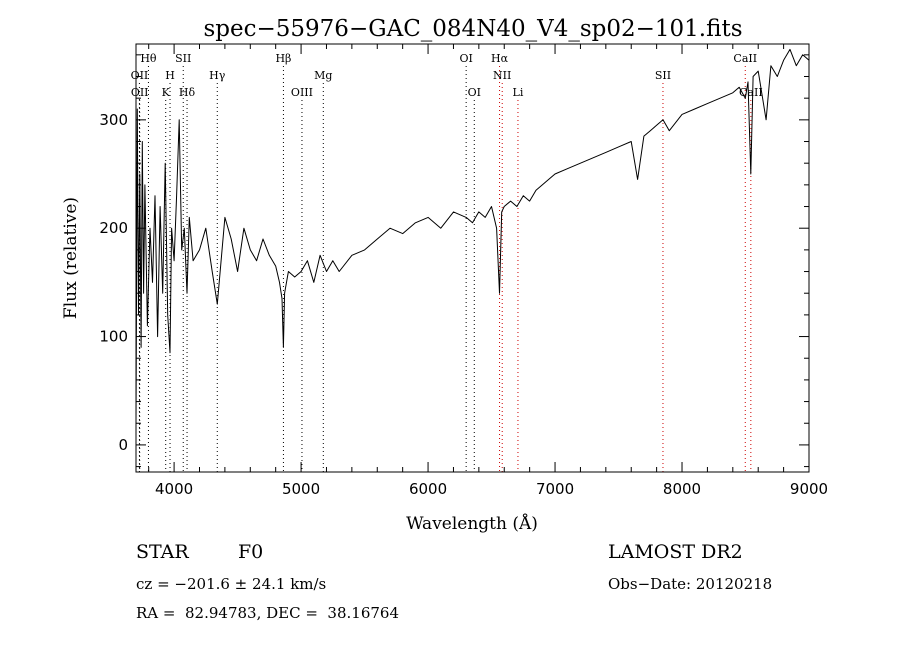 Image resolution: width=900 pixels, height=650 pixels. What do you see at coordinates (268, 613) in the screenshot?
I see `sky-coordinates: RA = 82.94783, DEC = 38.16764` at bounding box center [268, 613].